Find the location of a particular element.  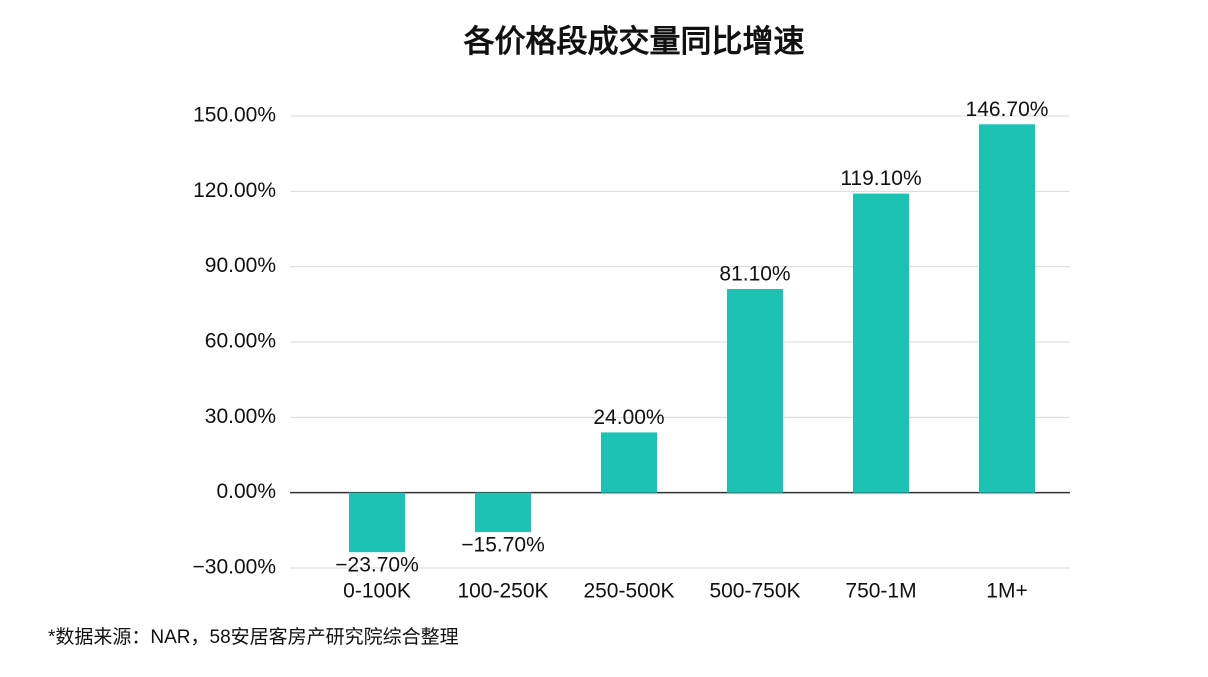

x-tick-label: 250-500K is located at coordinates (628, 591).